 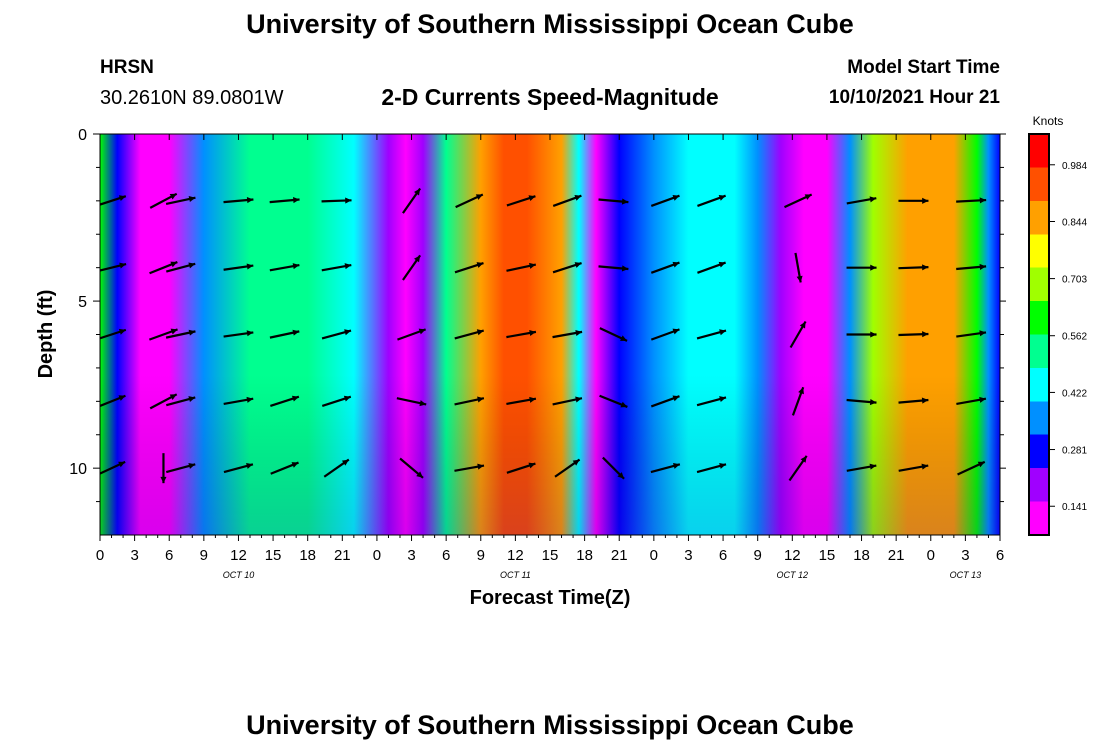 What do you see at coordinates (966, 575) in the screenshot?
I see `date-label: OCT 13` at bounding box center [966, 575].